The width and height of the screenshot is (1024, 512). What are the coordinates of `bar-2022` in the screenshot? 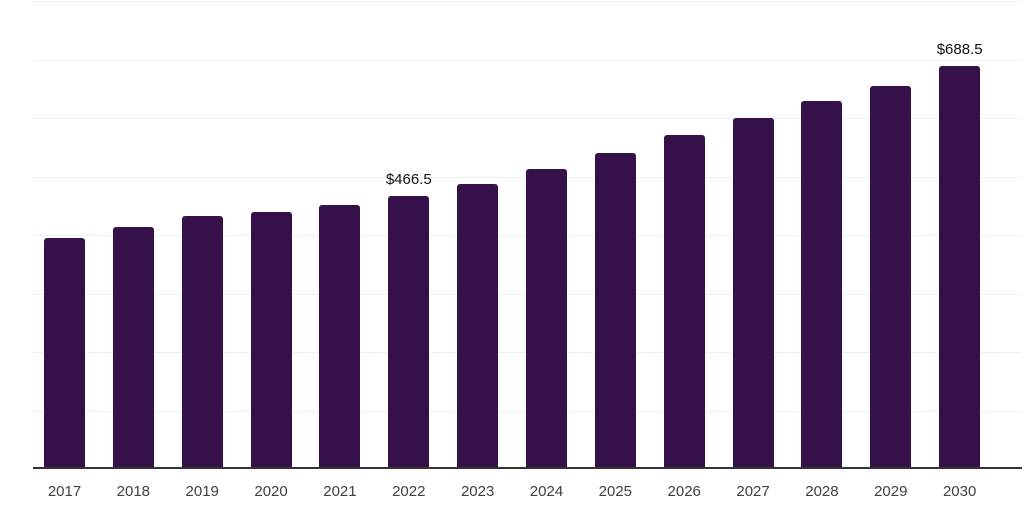 It's located at (409, 332).